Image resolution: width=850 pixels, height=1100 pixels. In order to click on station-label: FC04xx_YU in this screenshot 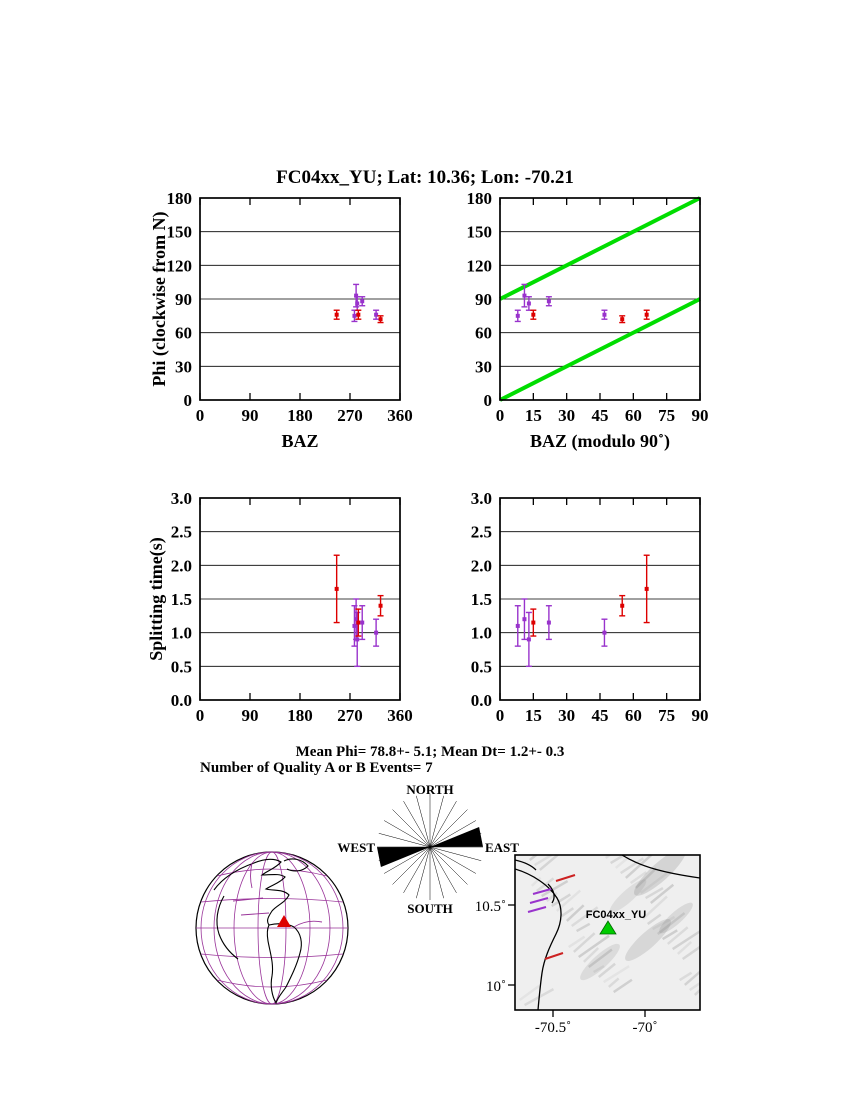, I will do `click(616, 915)`.